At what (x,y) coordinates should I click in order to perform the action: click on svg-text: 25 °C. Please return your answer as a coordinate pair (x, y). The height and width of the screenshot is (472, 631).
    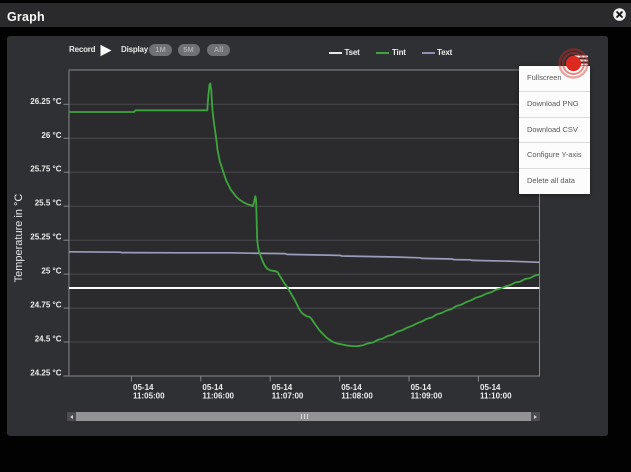
    Looking at the image, I should click on (51, 271).